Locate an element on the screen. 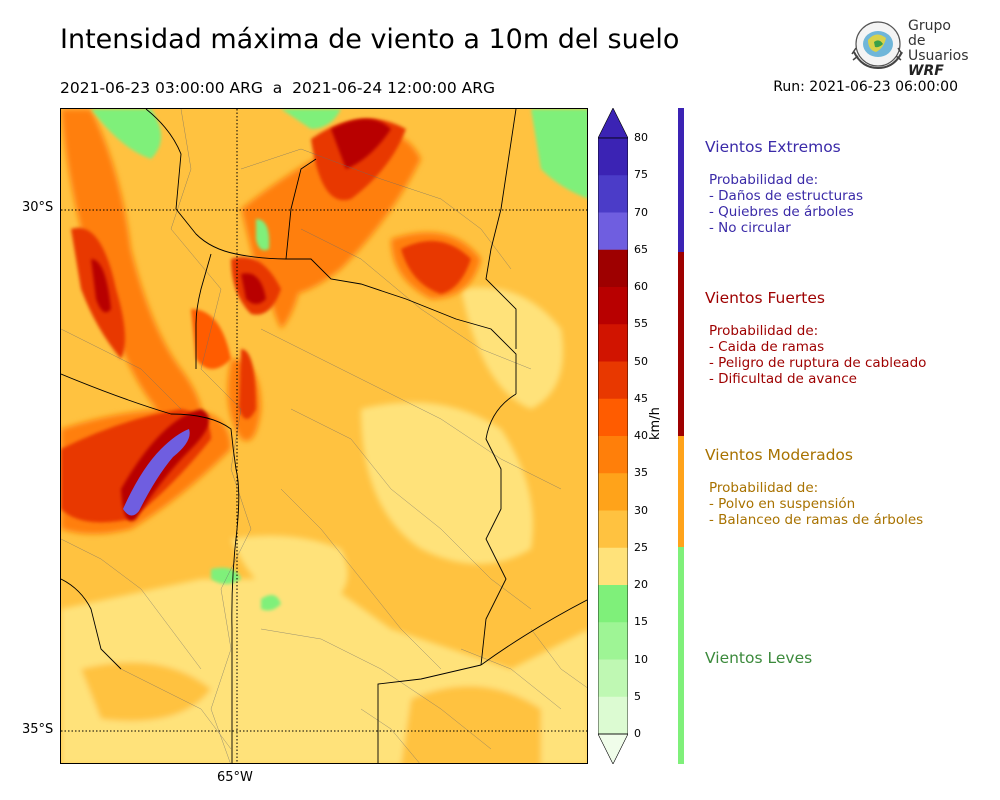  colorbar-unit: km/h is located at coordinates (655, 423).